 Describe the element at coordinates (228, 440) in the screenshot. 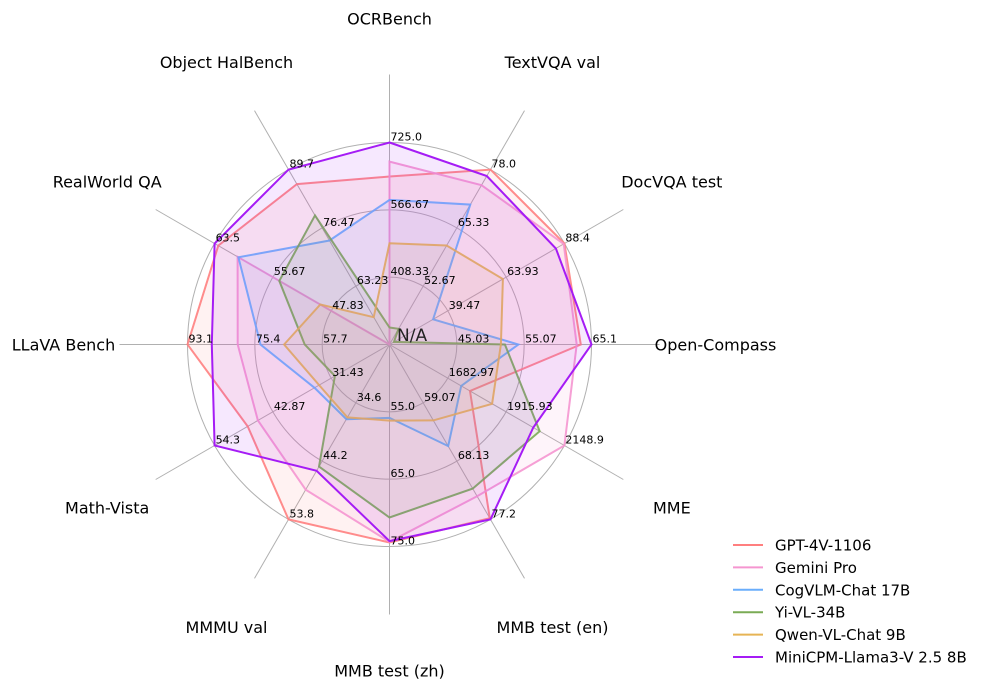

I see `tick-label: 54.3` at that location.